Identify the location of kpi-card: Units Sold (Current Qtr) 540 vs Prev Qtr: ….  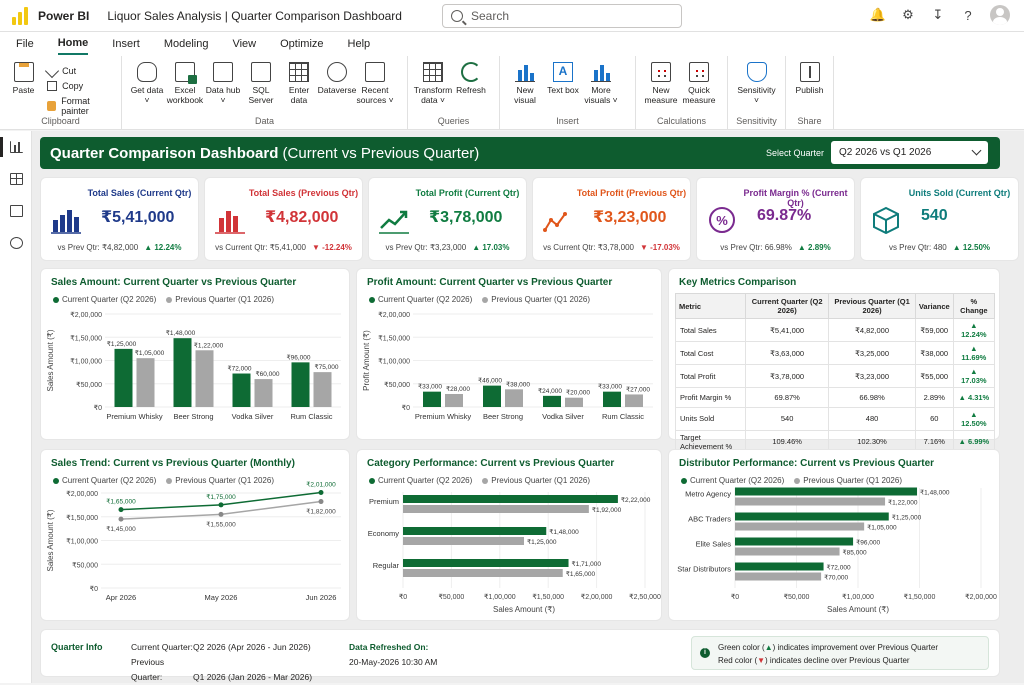
(939, 219).